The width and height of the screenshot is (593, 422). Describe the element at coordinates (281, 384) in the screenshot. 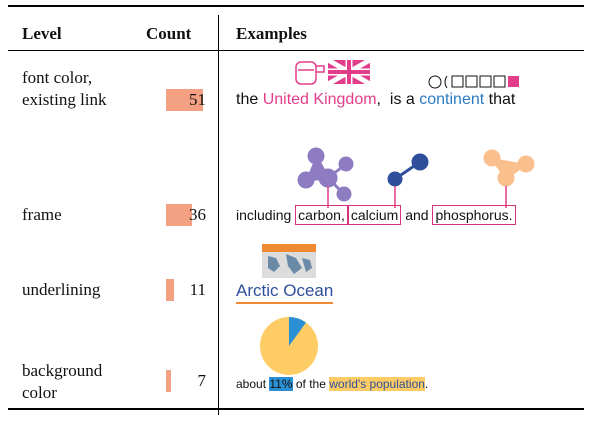

I see `highlighted-text: 11%` at that location.